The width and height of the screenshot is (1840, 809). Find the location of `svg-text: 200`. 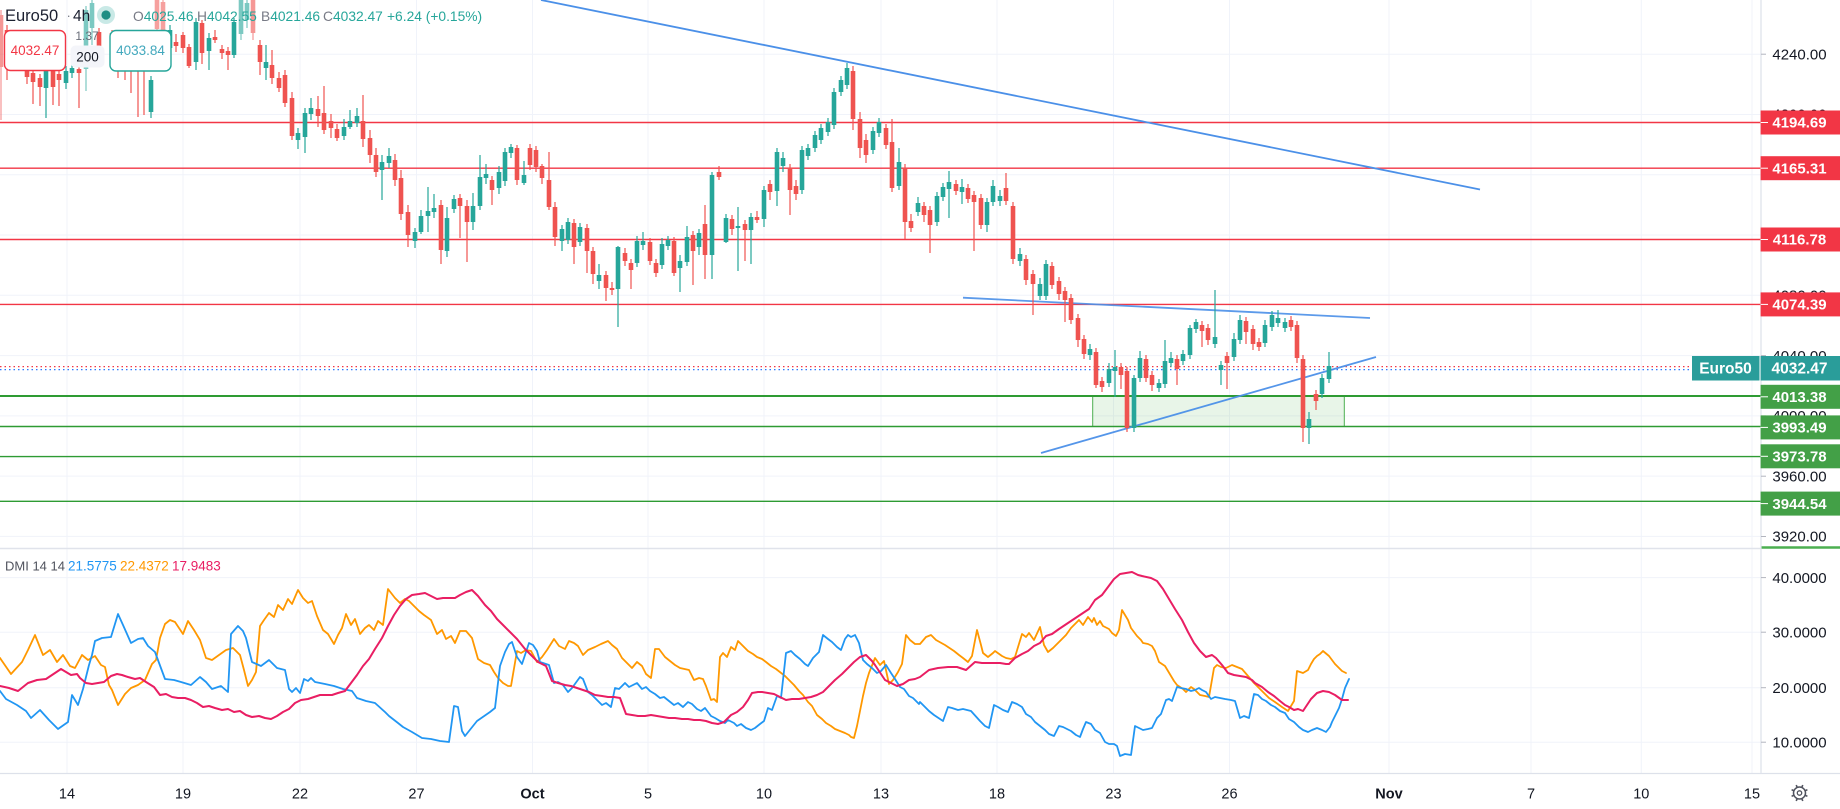

svg-text: 200 is located at coordinates (87, 57).